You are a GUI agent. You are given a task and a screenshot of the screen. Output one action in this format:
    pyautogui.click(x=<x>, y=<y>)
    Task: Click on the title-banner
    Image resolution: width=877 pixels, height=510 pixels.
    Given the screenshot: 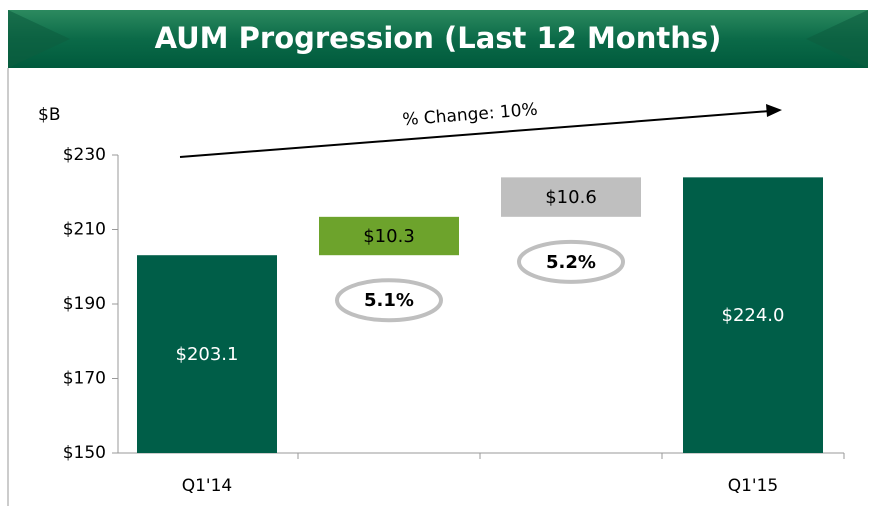 What is the action you would take?
    pyautogui.click(x=438, y=39)
    